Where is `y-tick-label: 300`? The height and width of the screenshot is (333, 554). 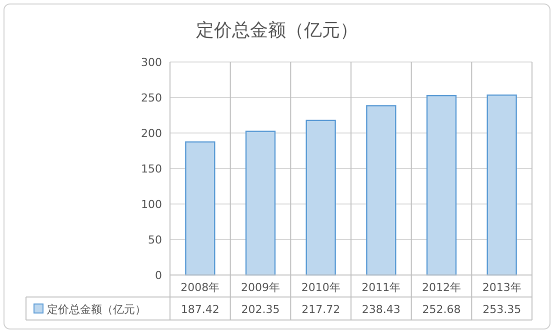
y-tick-label: 300 is located at coordinates (151, 62).